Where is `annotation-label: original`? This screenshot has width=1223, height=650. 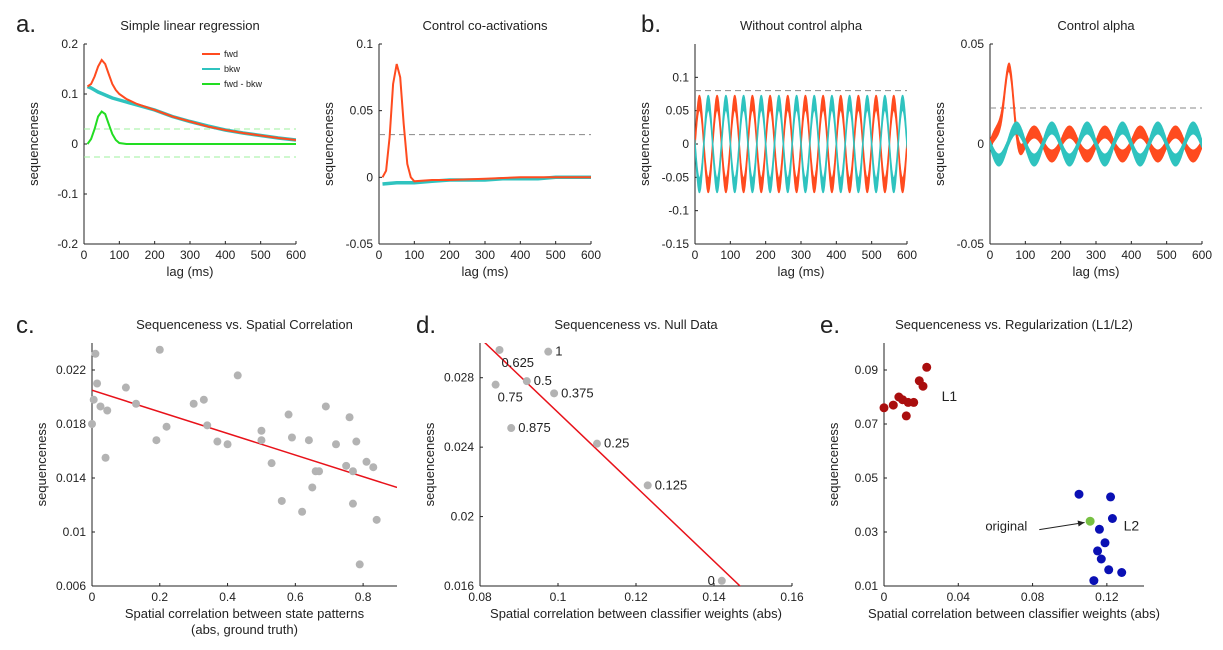
annotation-label: original is located at coordinates (1006, 526).